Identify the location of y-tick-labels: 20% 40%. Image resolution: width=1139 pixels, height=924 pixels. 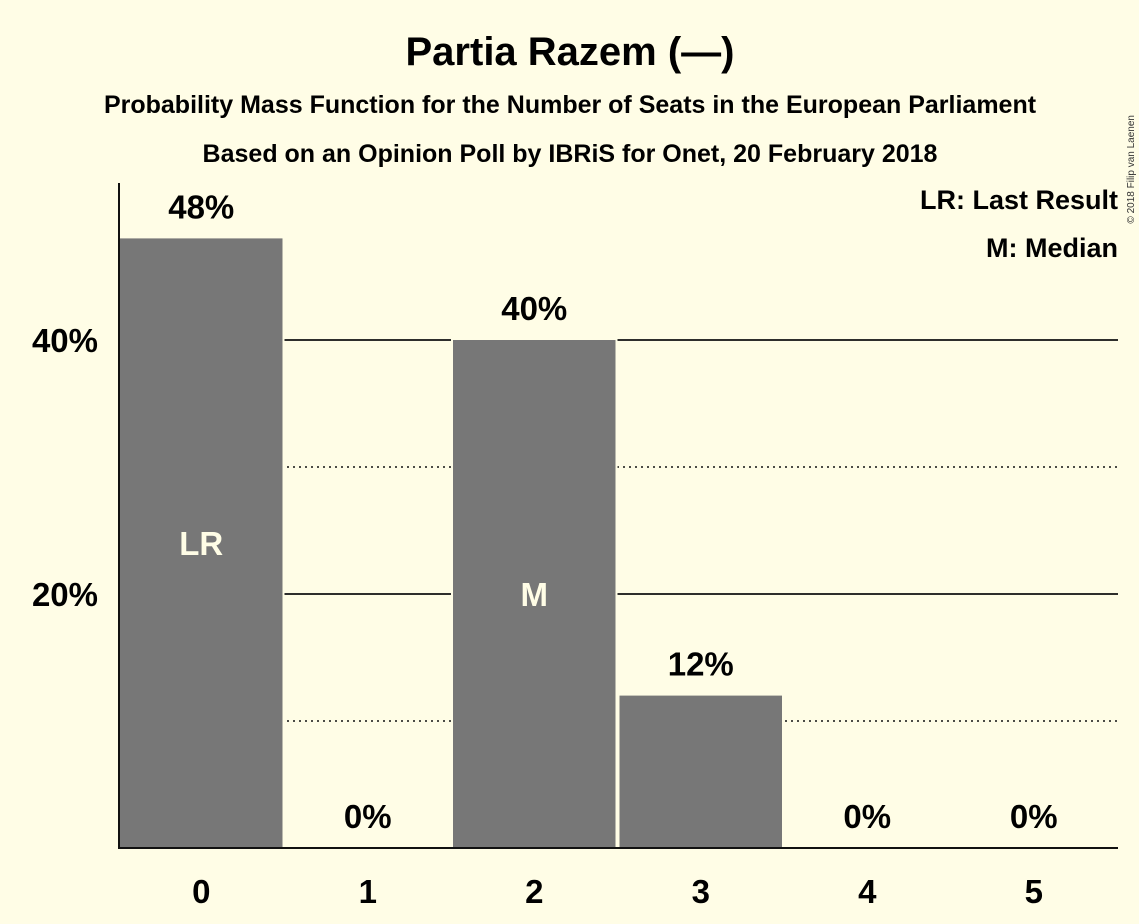
(65, 467).